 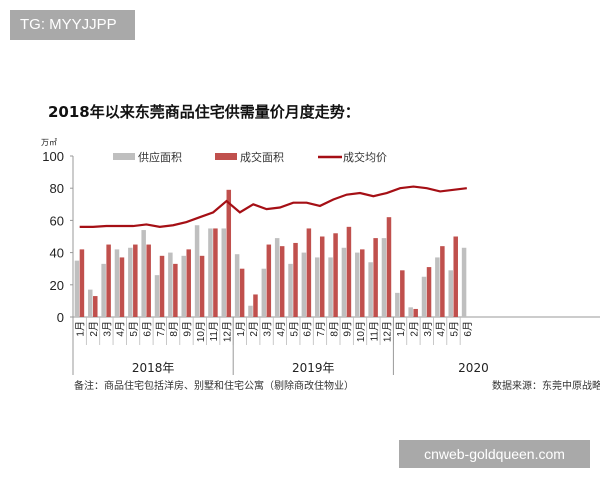 What do you see at coordinates (57, 188) in the screenshot?
I see `y-tick-label: 80` at bounding box center [57, 188].